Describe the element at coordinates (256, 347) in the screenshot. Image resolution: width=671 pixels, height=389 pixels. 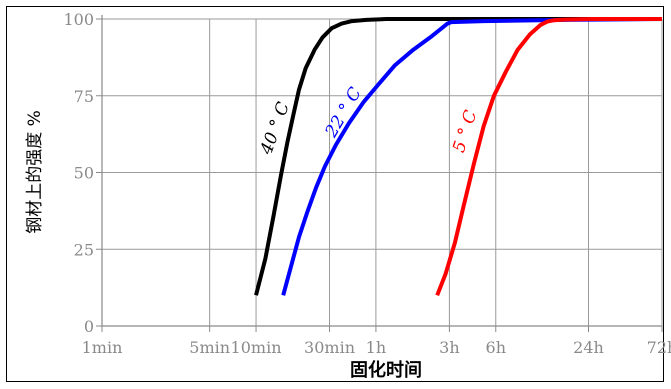
I see `x-tick-label: 10min` at that location.